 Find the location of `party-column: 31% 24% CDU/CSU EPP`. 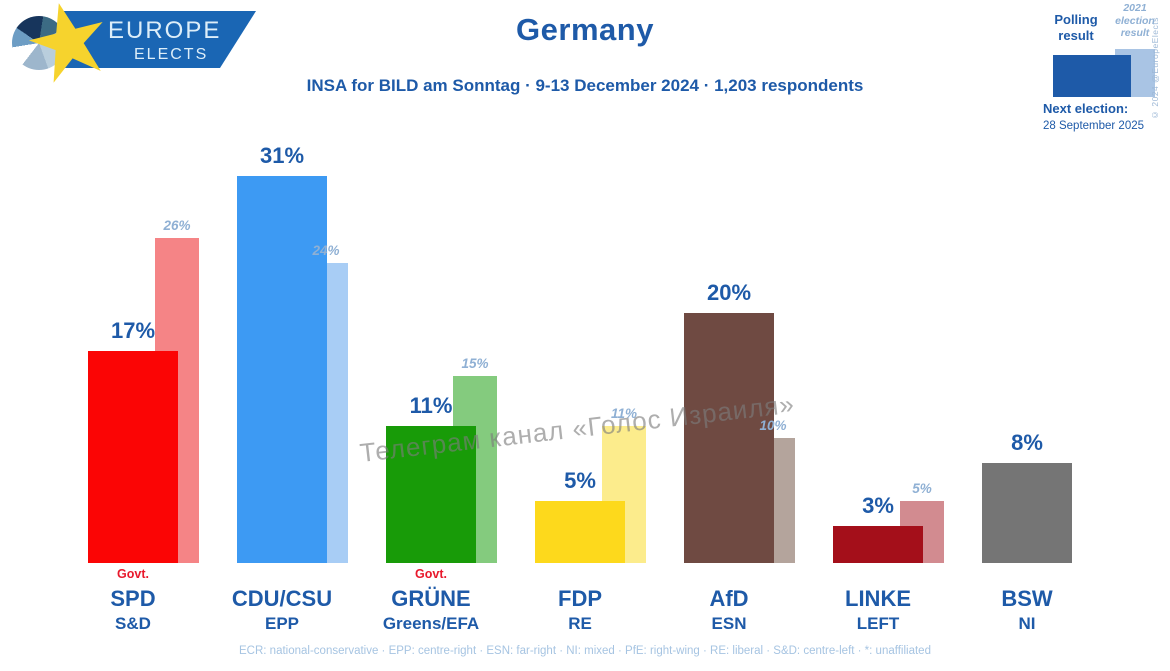

party-column: 31% 24% CDU/CSU EPP is located at coordinates (290, 335).